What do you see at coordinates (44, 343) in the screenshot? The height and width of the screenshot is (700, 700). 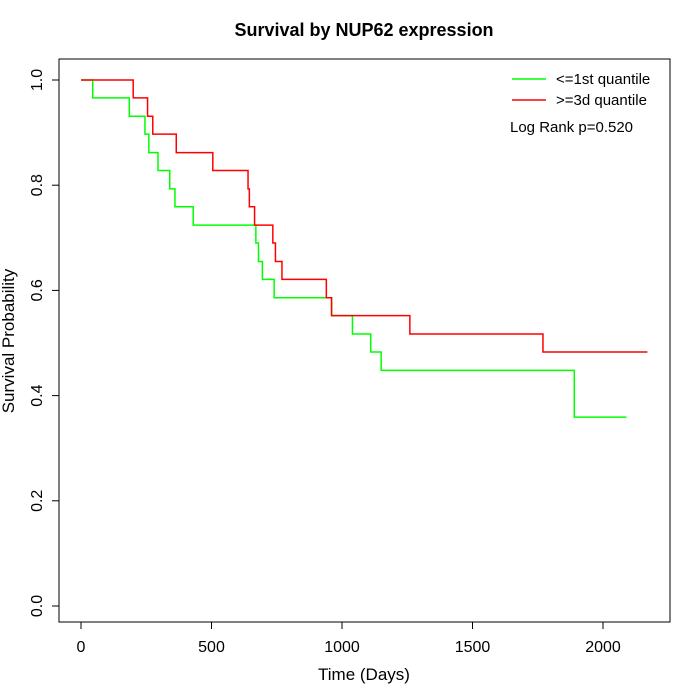 I see `y-axis: 0.0 0.2 0.4 0.6 0.8 1.0` at bounding box center [44, 343].